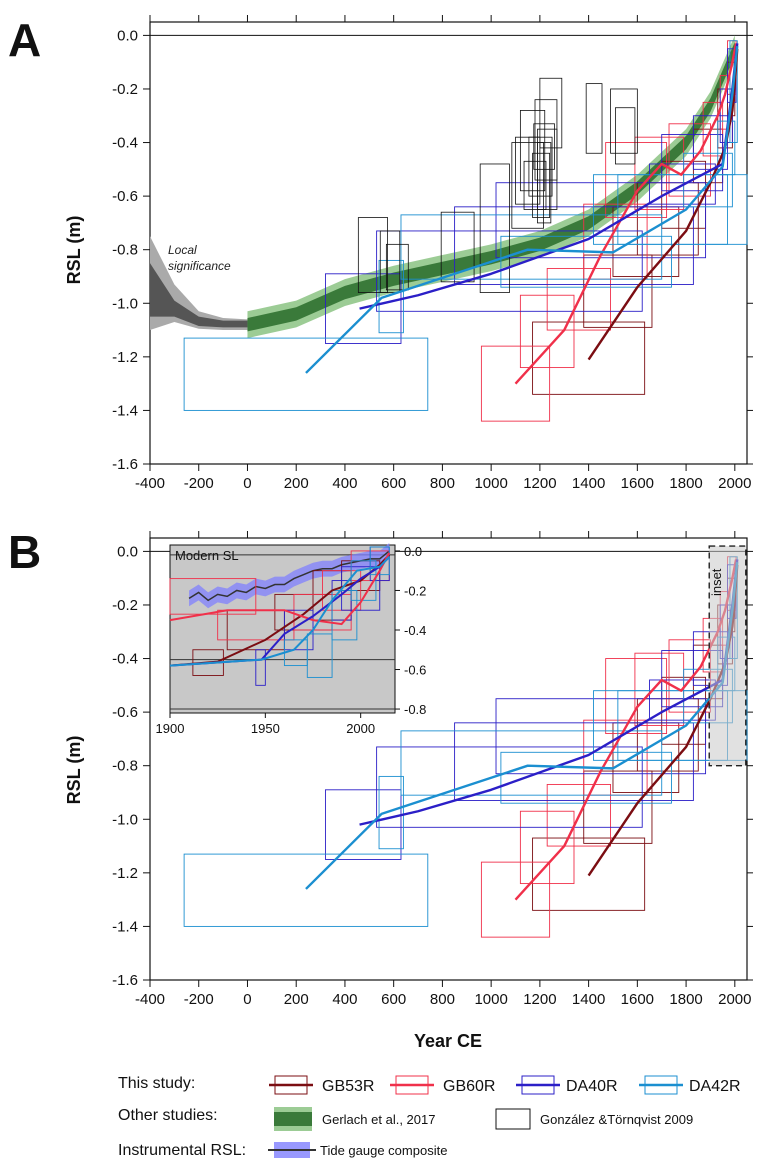  I want to click on legend-label-gonzalez: González &Törnqvist 2009, so click(616, 1119).